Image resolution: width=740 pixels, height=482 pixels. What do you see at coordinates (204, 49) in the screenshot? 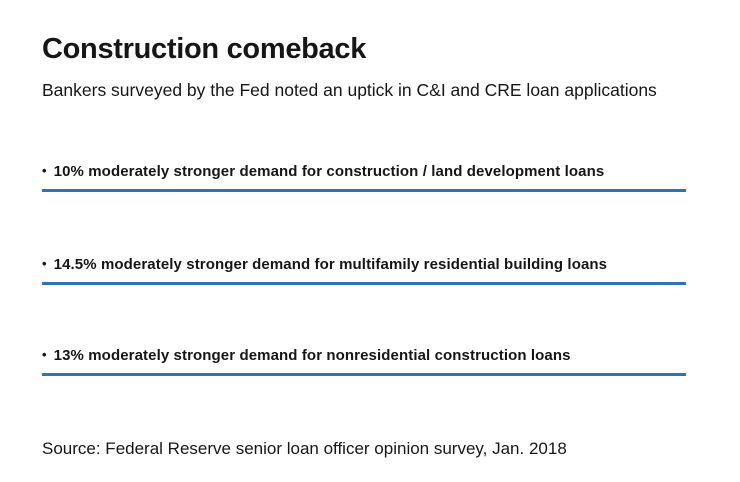
I see `page-title: Construction comeback` at bounding box center [204, 49].